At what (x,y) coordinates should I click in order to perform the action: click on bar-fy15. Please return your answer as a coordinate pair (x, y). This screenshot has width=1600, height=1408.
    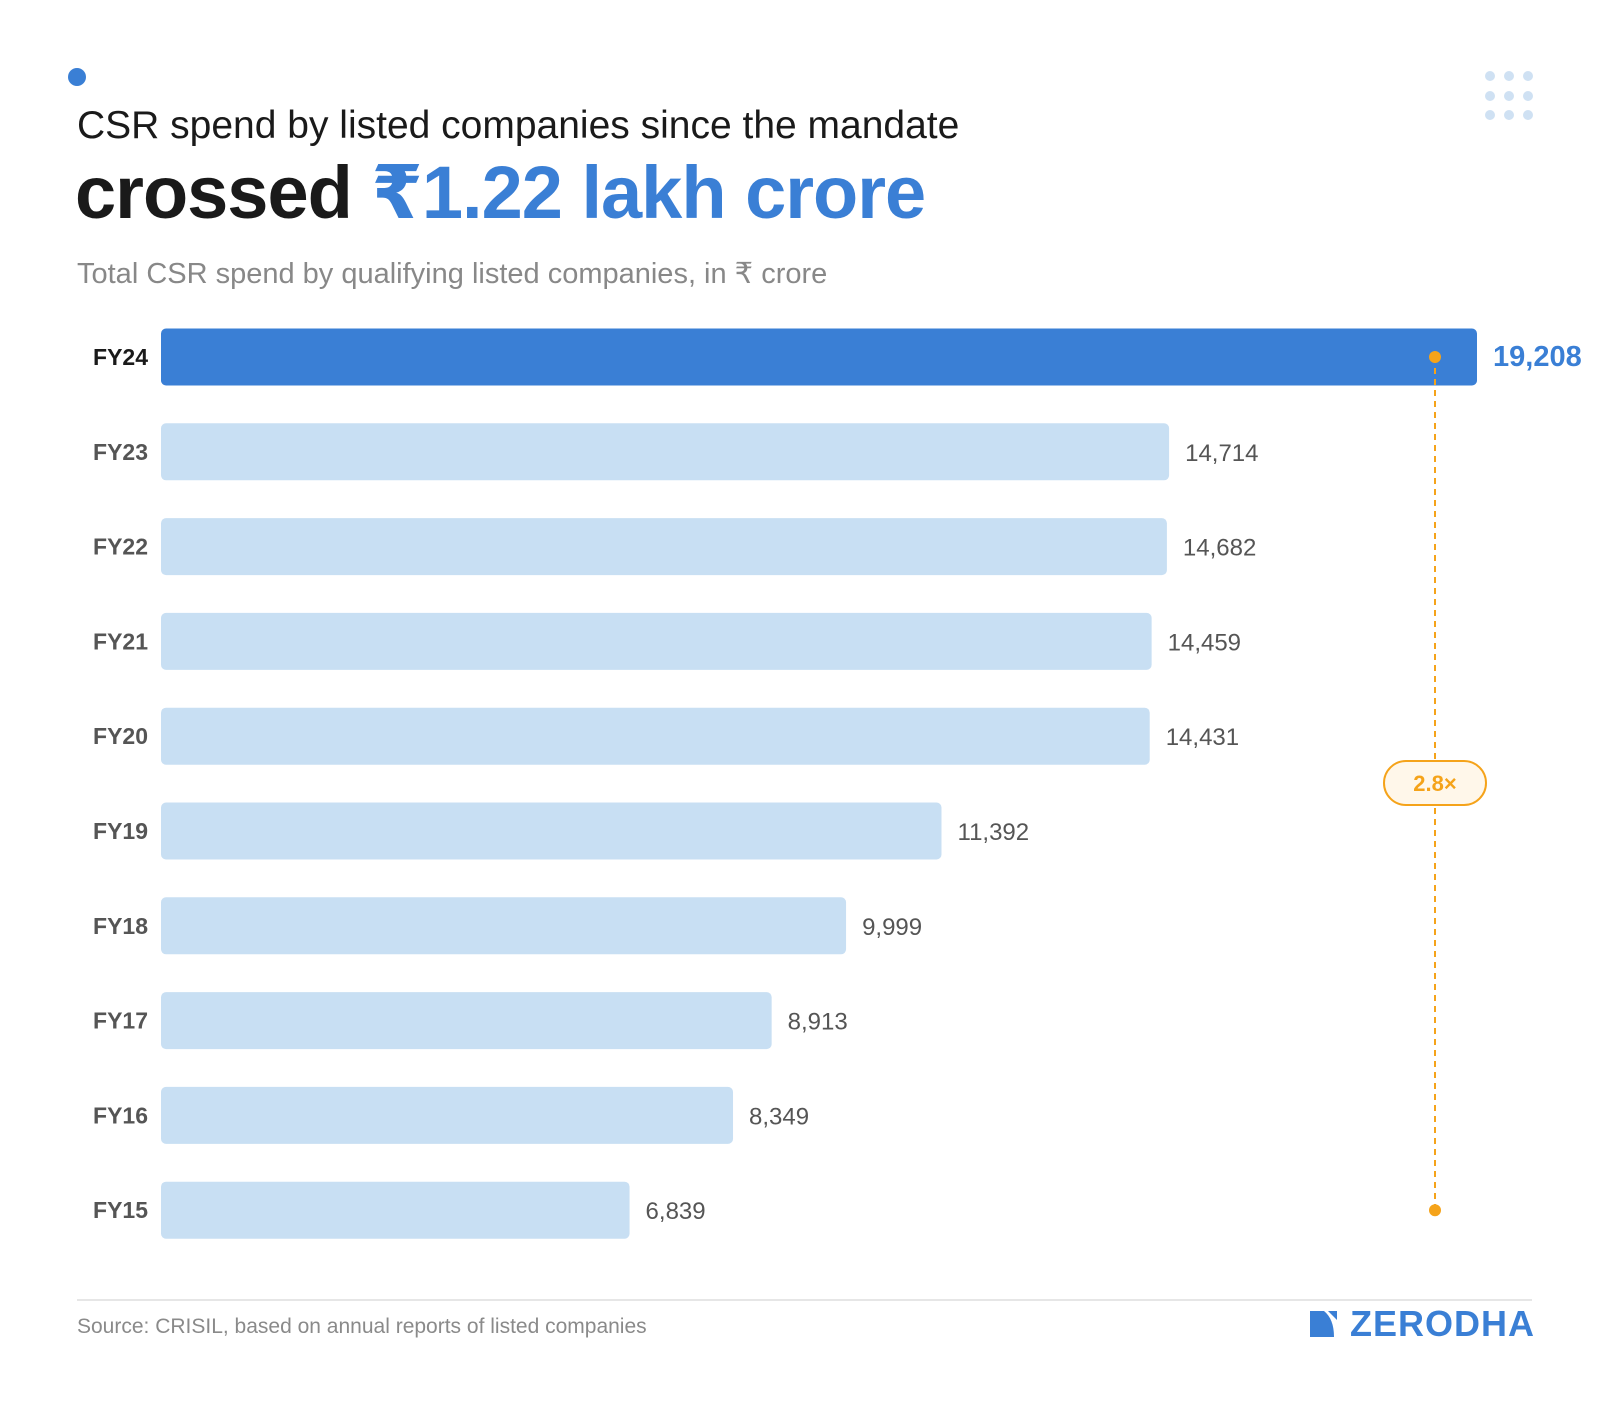
    Looking at the image, I should click on (395, 1210).